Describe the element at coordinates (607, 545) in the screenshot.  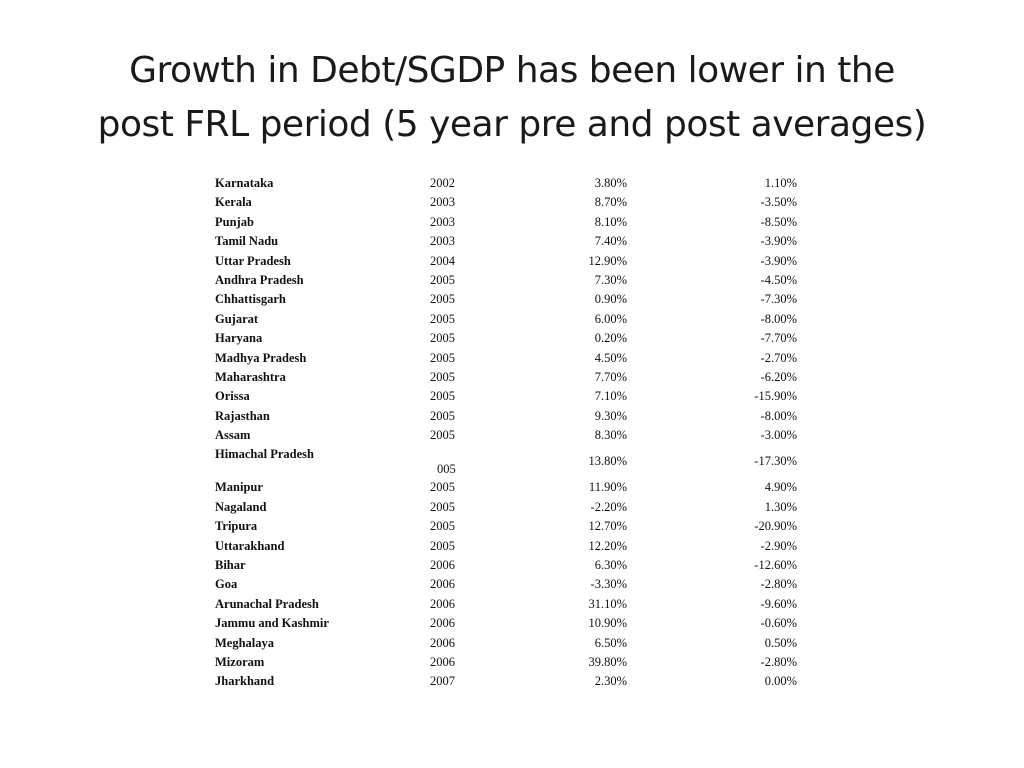
I see `pre-frl-average-cell: 12.20%` at that location.